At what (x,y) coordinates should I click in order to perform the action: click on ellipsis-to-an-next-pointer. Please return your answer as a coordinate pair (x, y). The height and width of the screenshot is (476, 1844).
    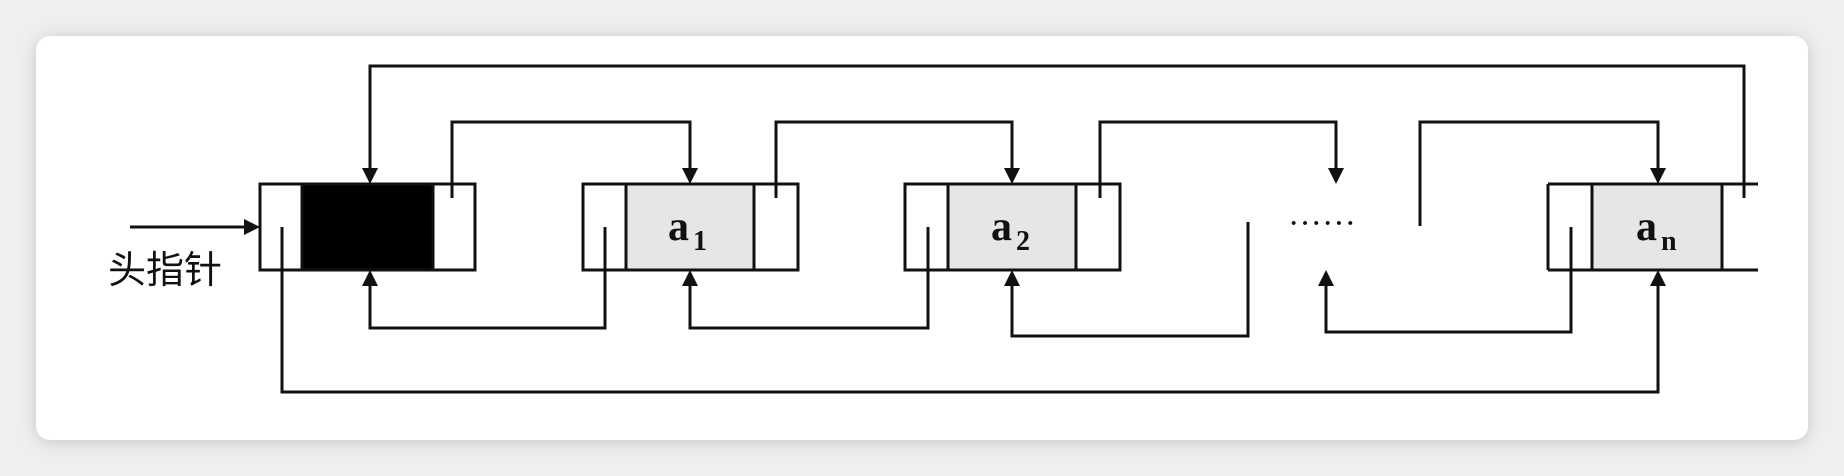
    Looking at the image, I should click on (1539, 173).